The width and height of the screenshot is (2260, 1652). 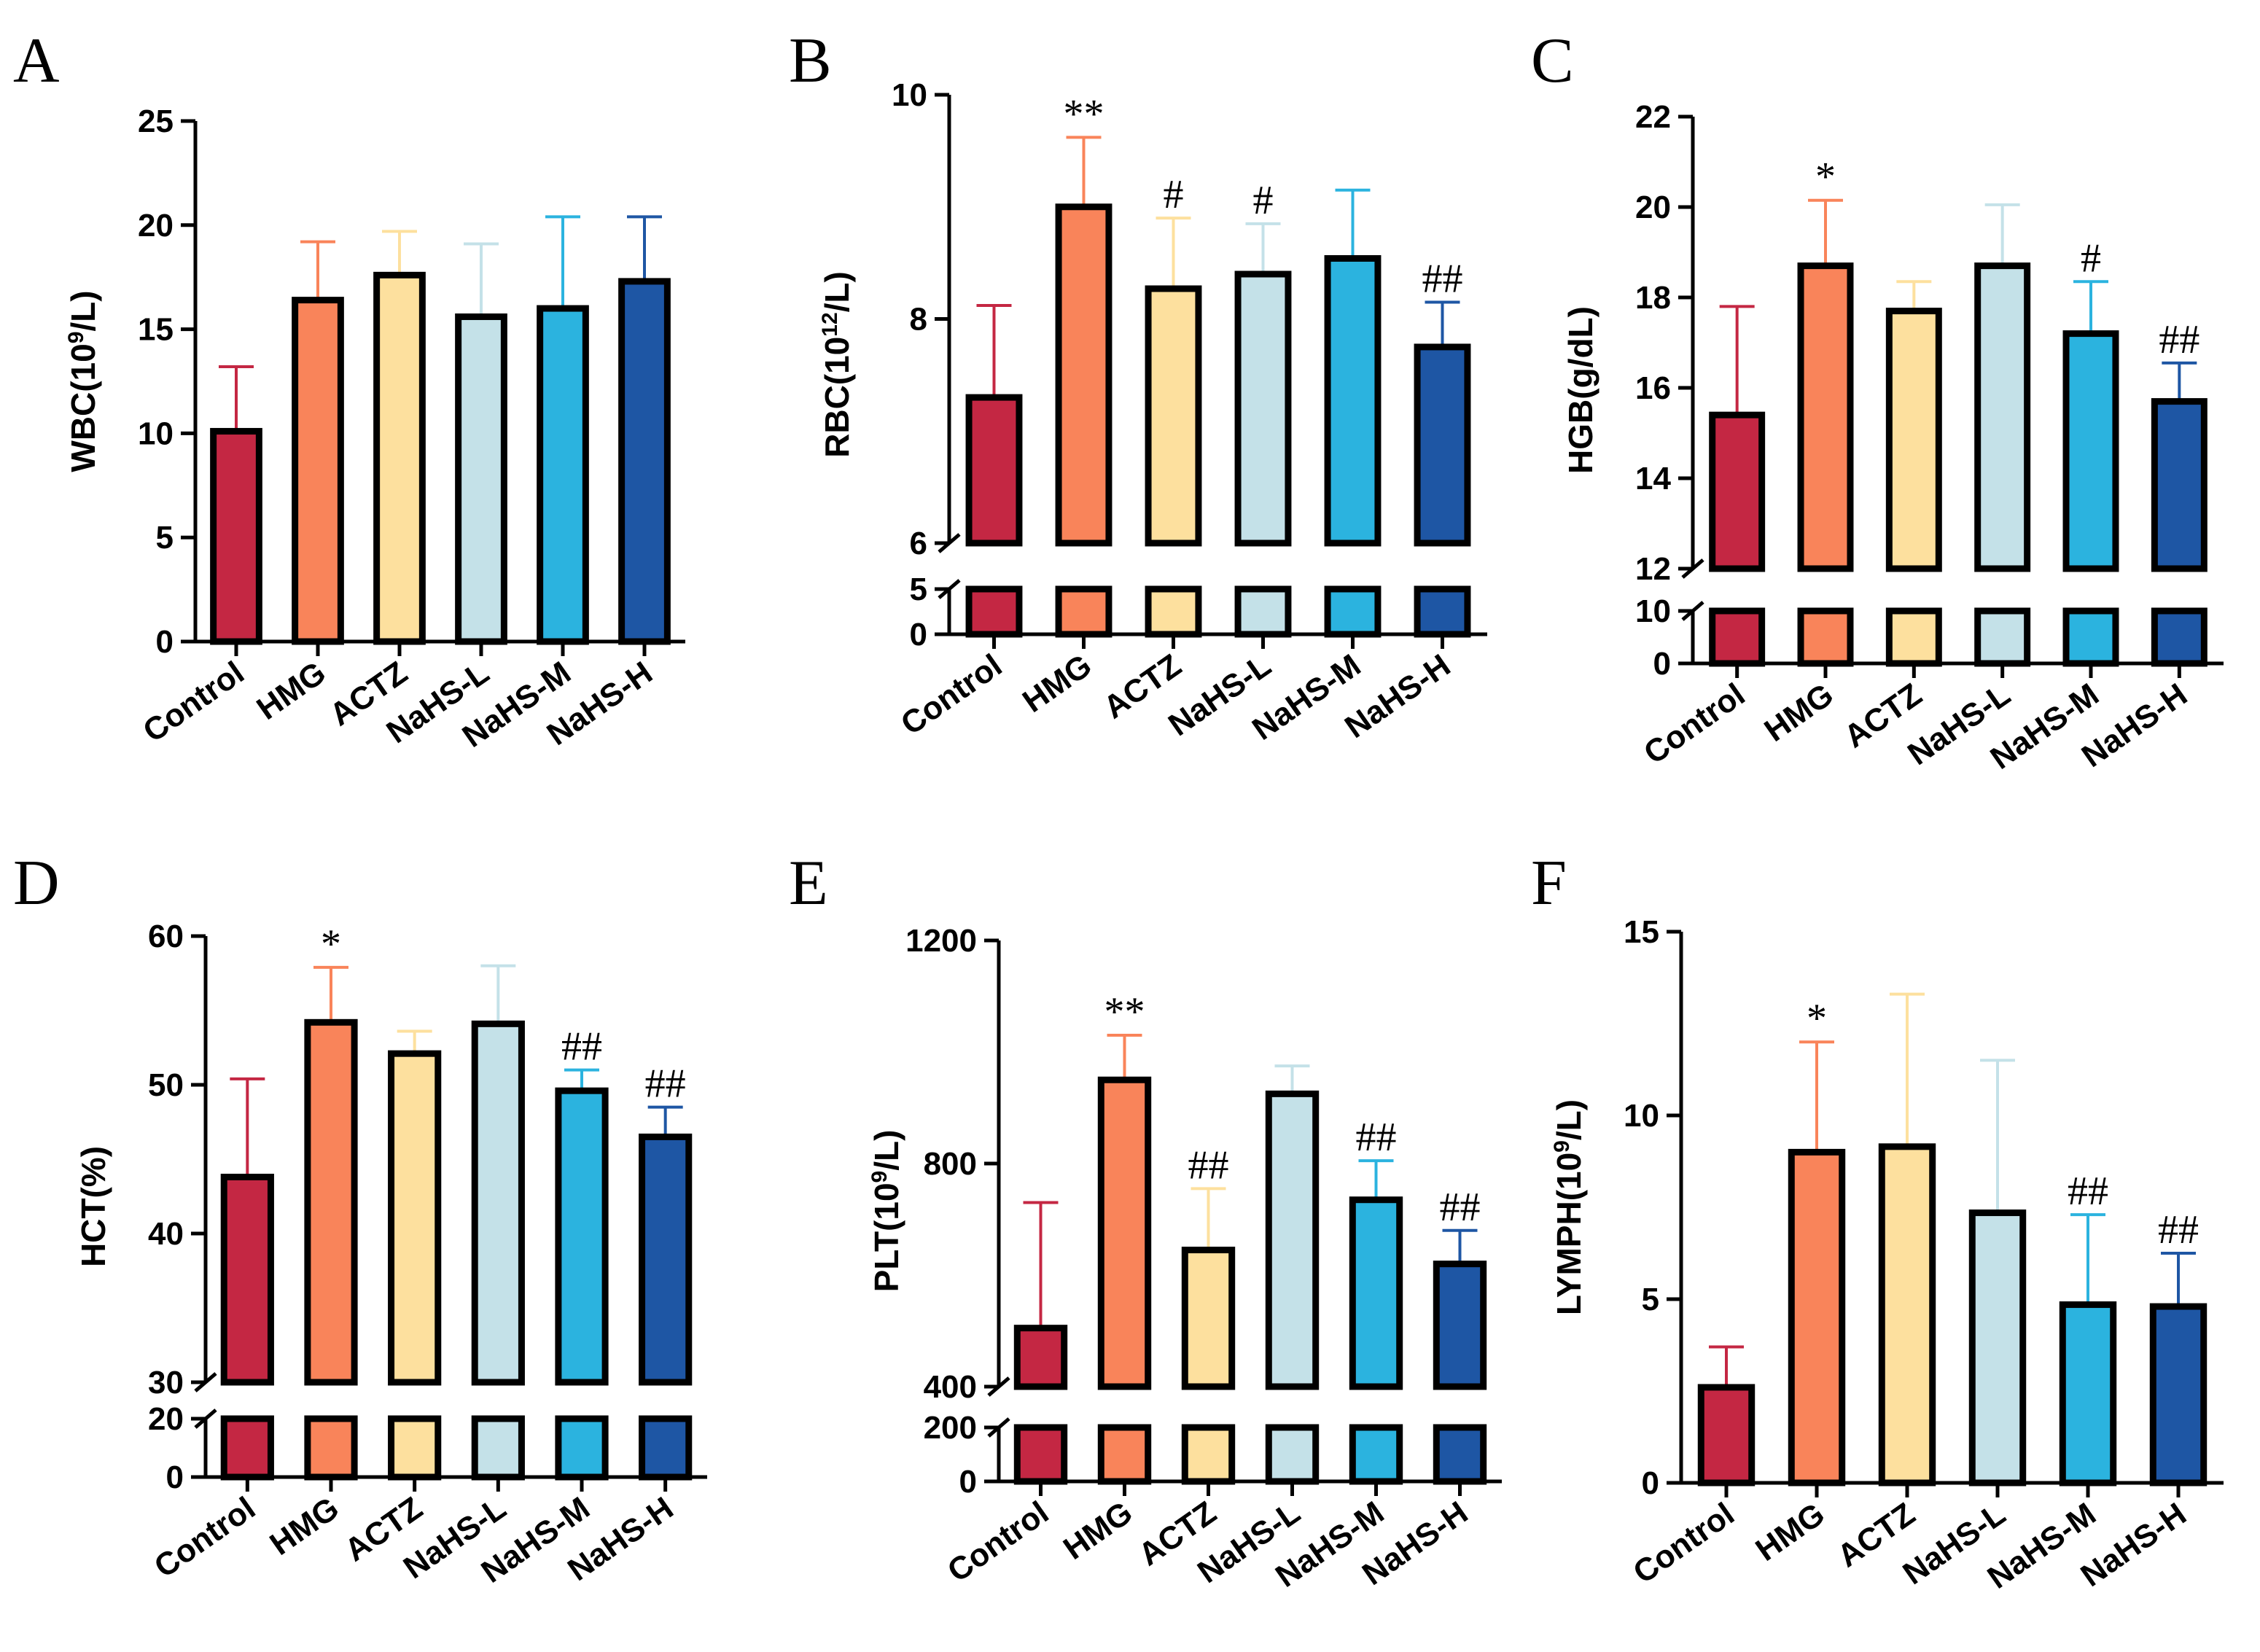 What do you see at coordinates (1653, 388) in the screenshot?
I see `y-tick-label: 16` at bounding box center [1653, 388].